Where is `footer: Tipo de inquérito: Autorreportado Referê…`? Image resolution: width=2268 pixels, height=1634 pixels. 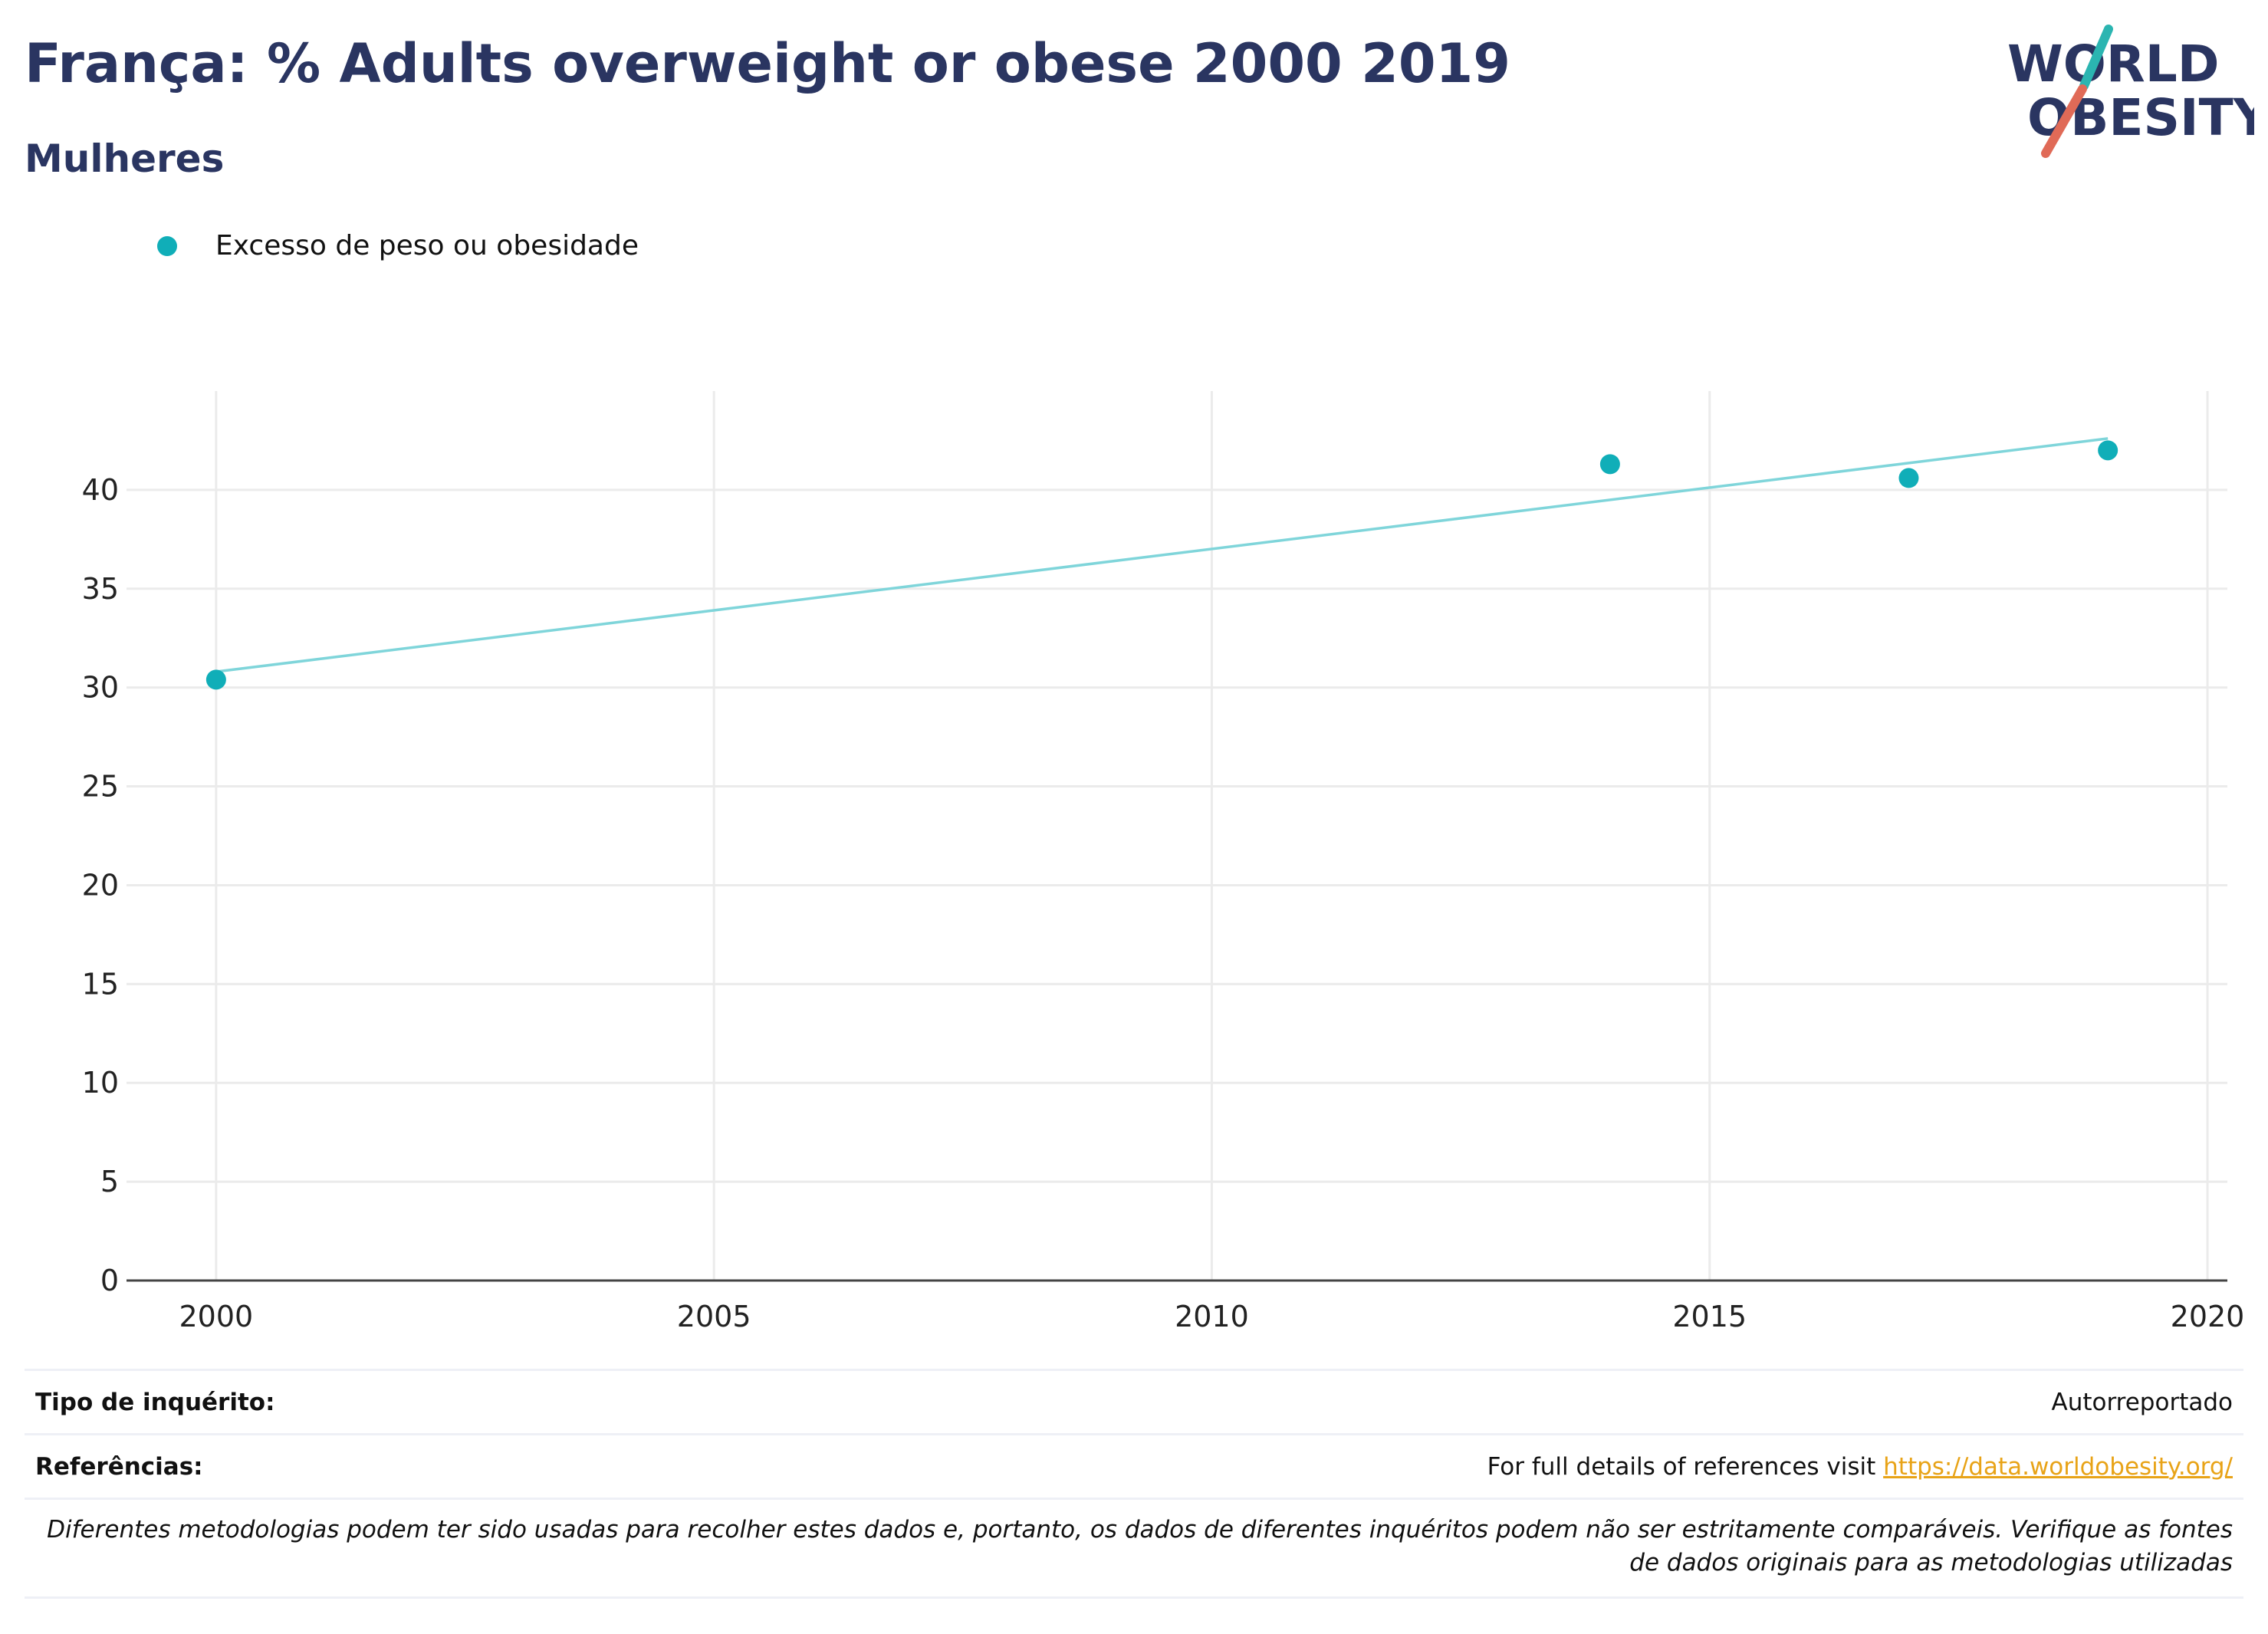 footer: Tipo de inquérito: Autorreportado Referê… is located at coordinates (1134, 1484).